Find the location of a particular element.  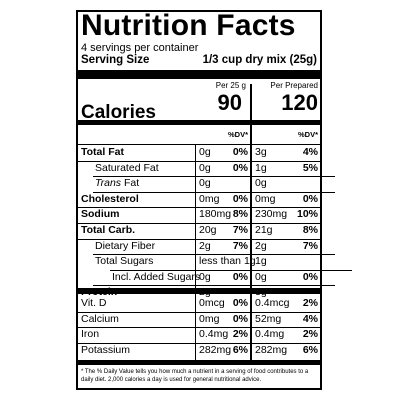

nutrient-label: Trans Fat is located at coordinates (117, 183).